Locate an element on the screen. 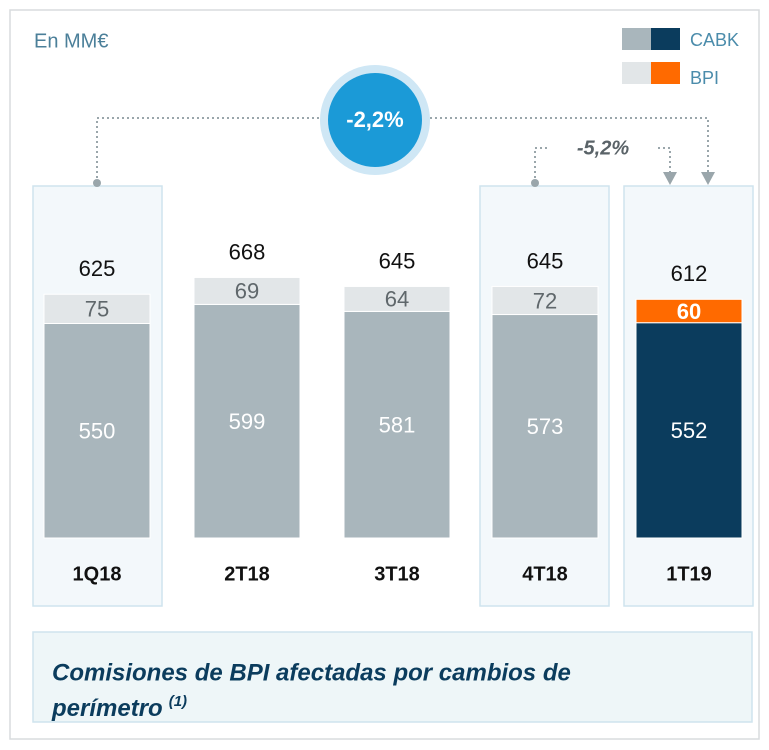 The height and width of the screenshot is (750, 769). footnote-box is located at coordinates (392, 677).